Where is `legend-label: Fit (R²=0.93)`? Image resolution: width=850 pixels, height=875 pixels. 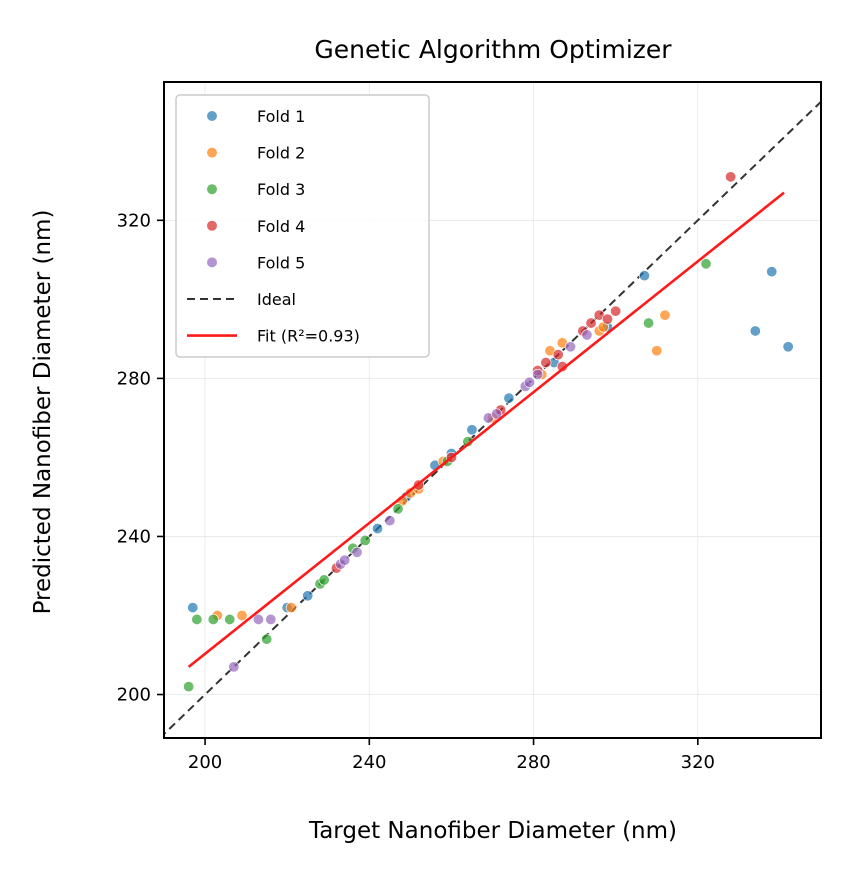
legend-label: Fit (R²=0.93) is located at coordinates (308, 336).